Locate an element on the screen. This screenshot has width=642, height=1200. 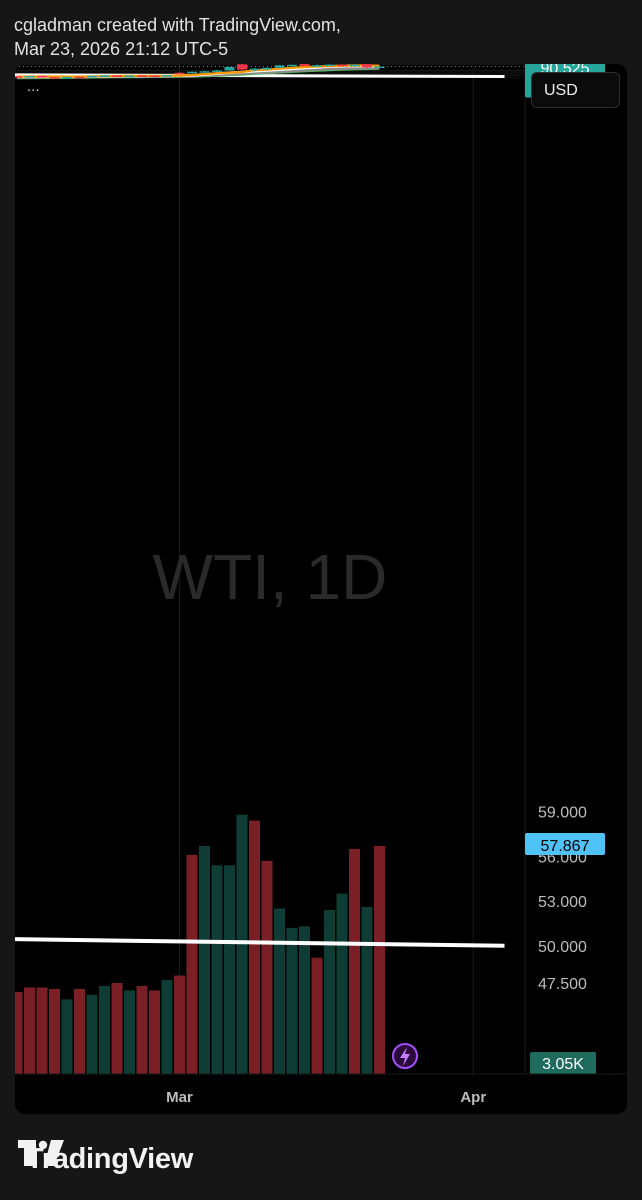
volume-trendline is located at coordinates (260, 942).